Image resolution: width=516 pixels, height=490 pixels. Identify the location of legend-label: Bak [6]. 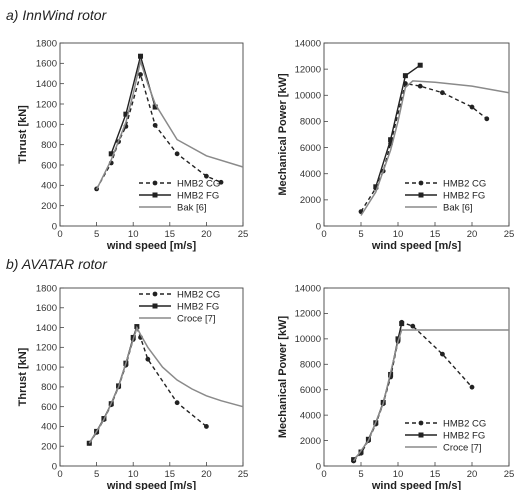
(192, 207).